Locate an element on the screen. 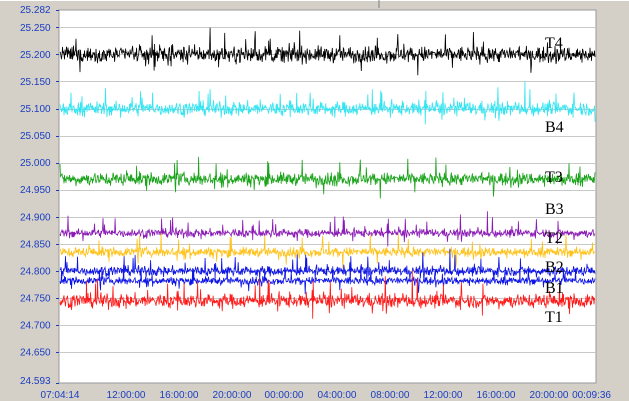 This screenshot has width=629, height=401. series-label-t3: T3 is located at coordinates (554, 177).